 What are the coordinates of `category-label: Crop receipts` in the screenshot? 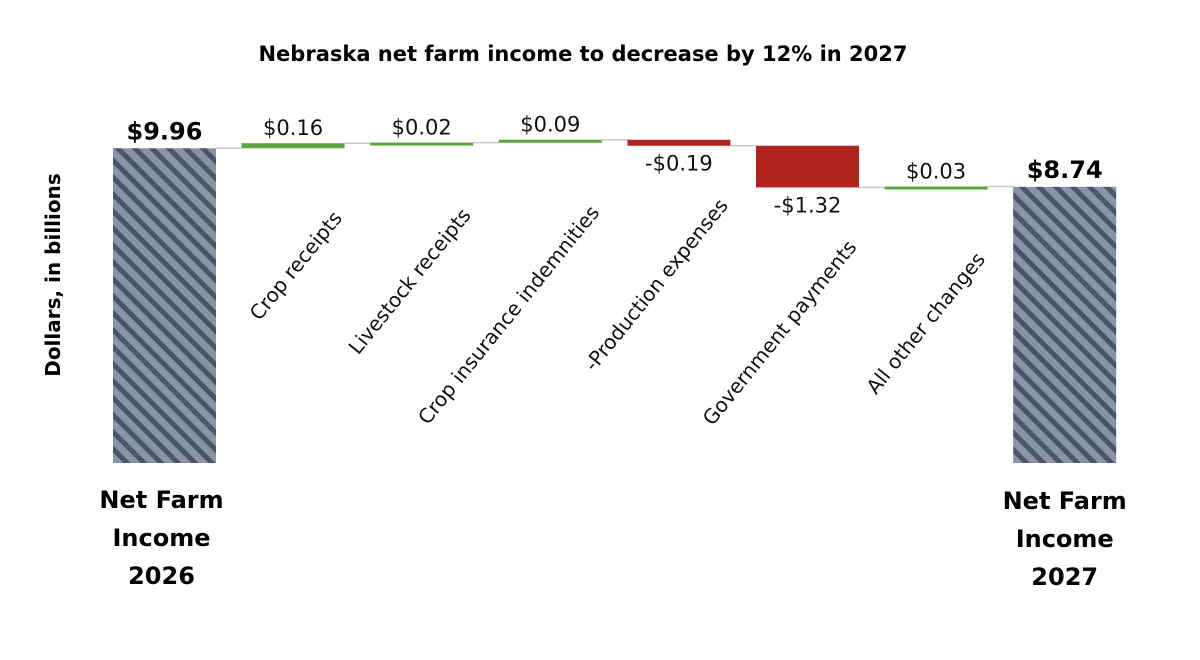 It's located at (296, 265).